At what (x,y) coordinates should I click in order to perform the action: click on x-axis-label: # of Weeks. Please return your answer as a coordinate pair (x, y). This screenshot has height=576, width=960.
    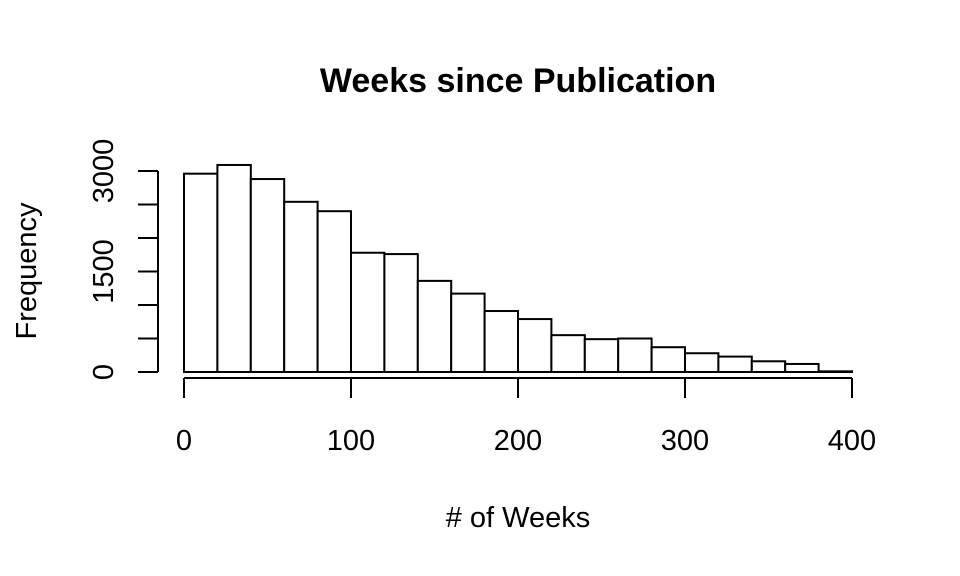
    Looking at the image, I should click on (518, 518).